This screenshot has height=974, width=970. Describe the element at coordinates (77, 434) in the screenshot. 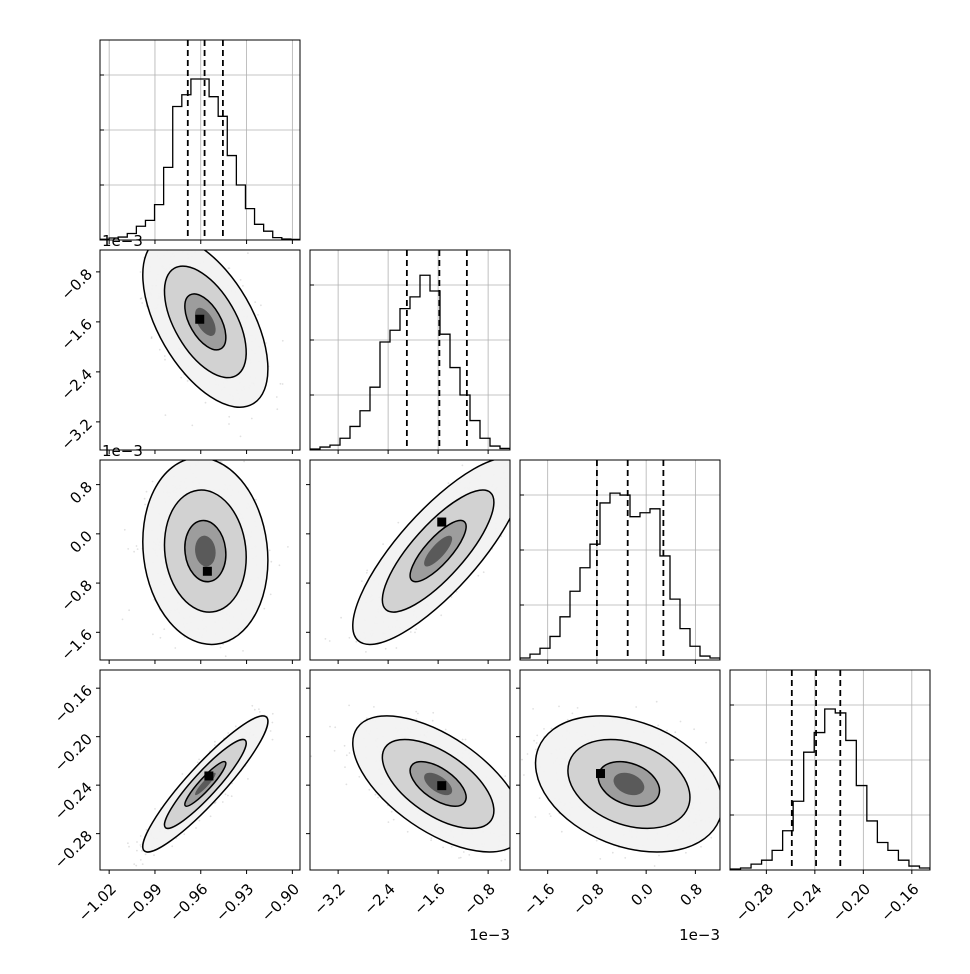

I see `y-tick-label: −3.2` at that location.